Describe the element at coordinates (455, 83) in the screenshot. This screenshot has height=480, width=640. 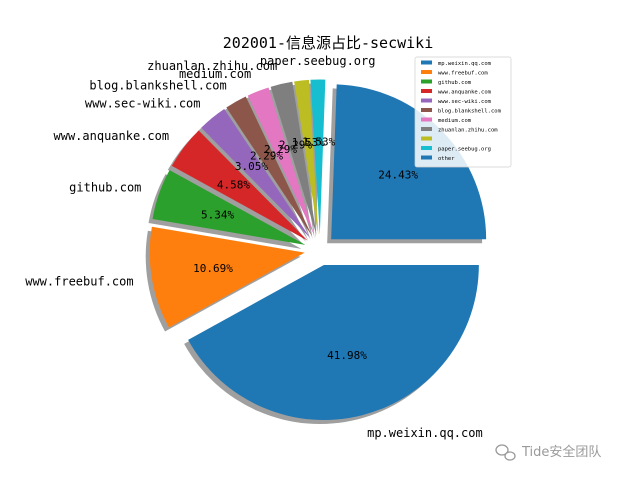
I see `legend-label-github-com: github.com` at that location.